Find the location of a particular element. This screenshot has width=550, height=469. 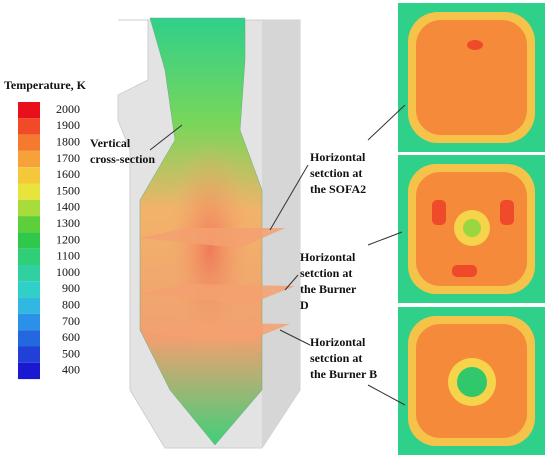

panel-burner-d is located at coordinates (471, 229).